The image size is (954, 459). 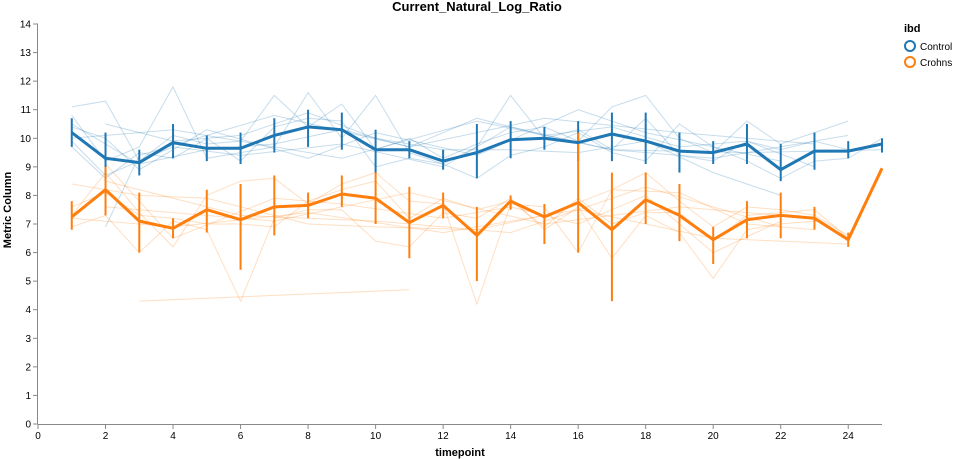 I want to click on mean-line-control, so click(x=476, y=148).